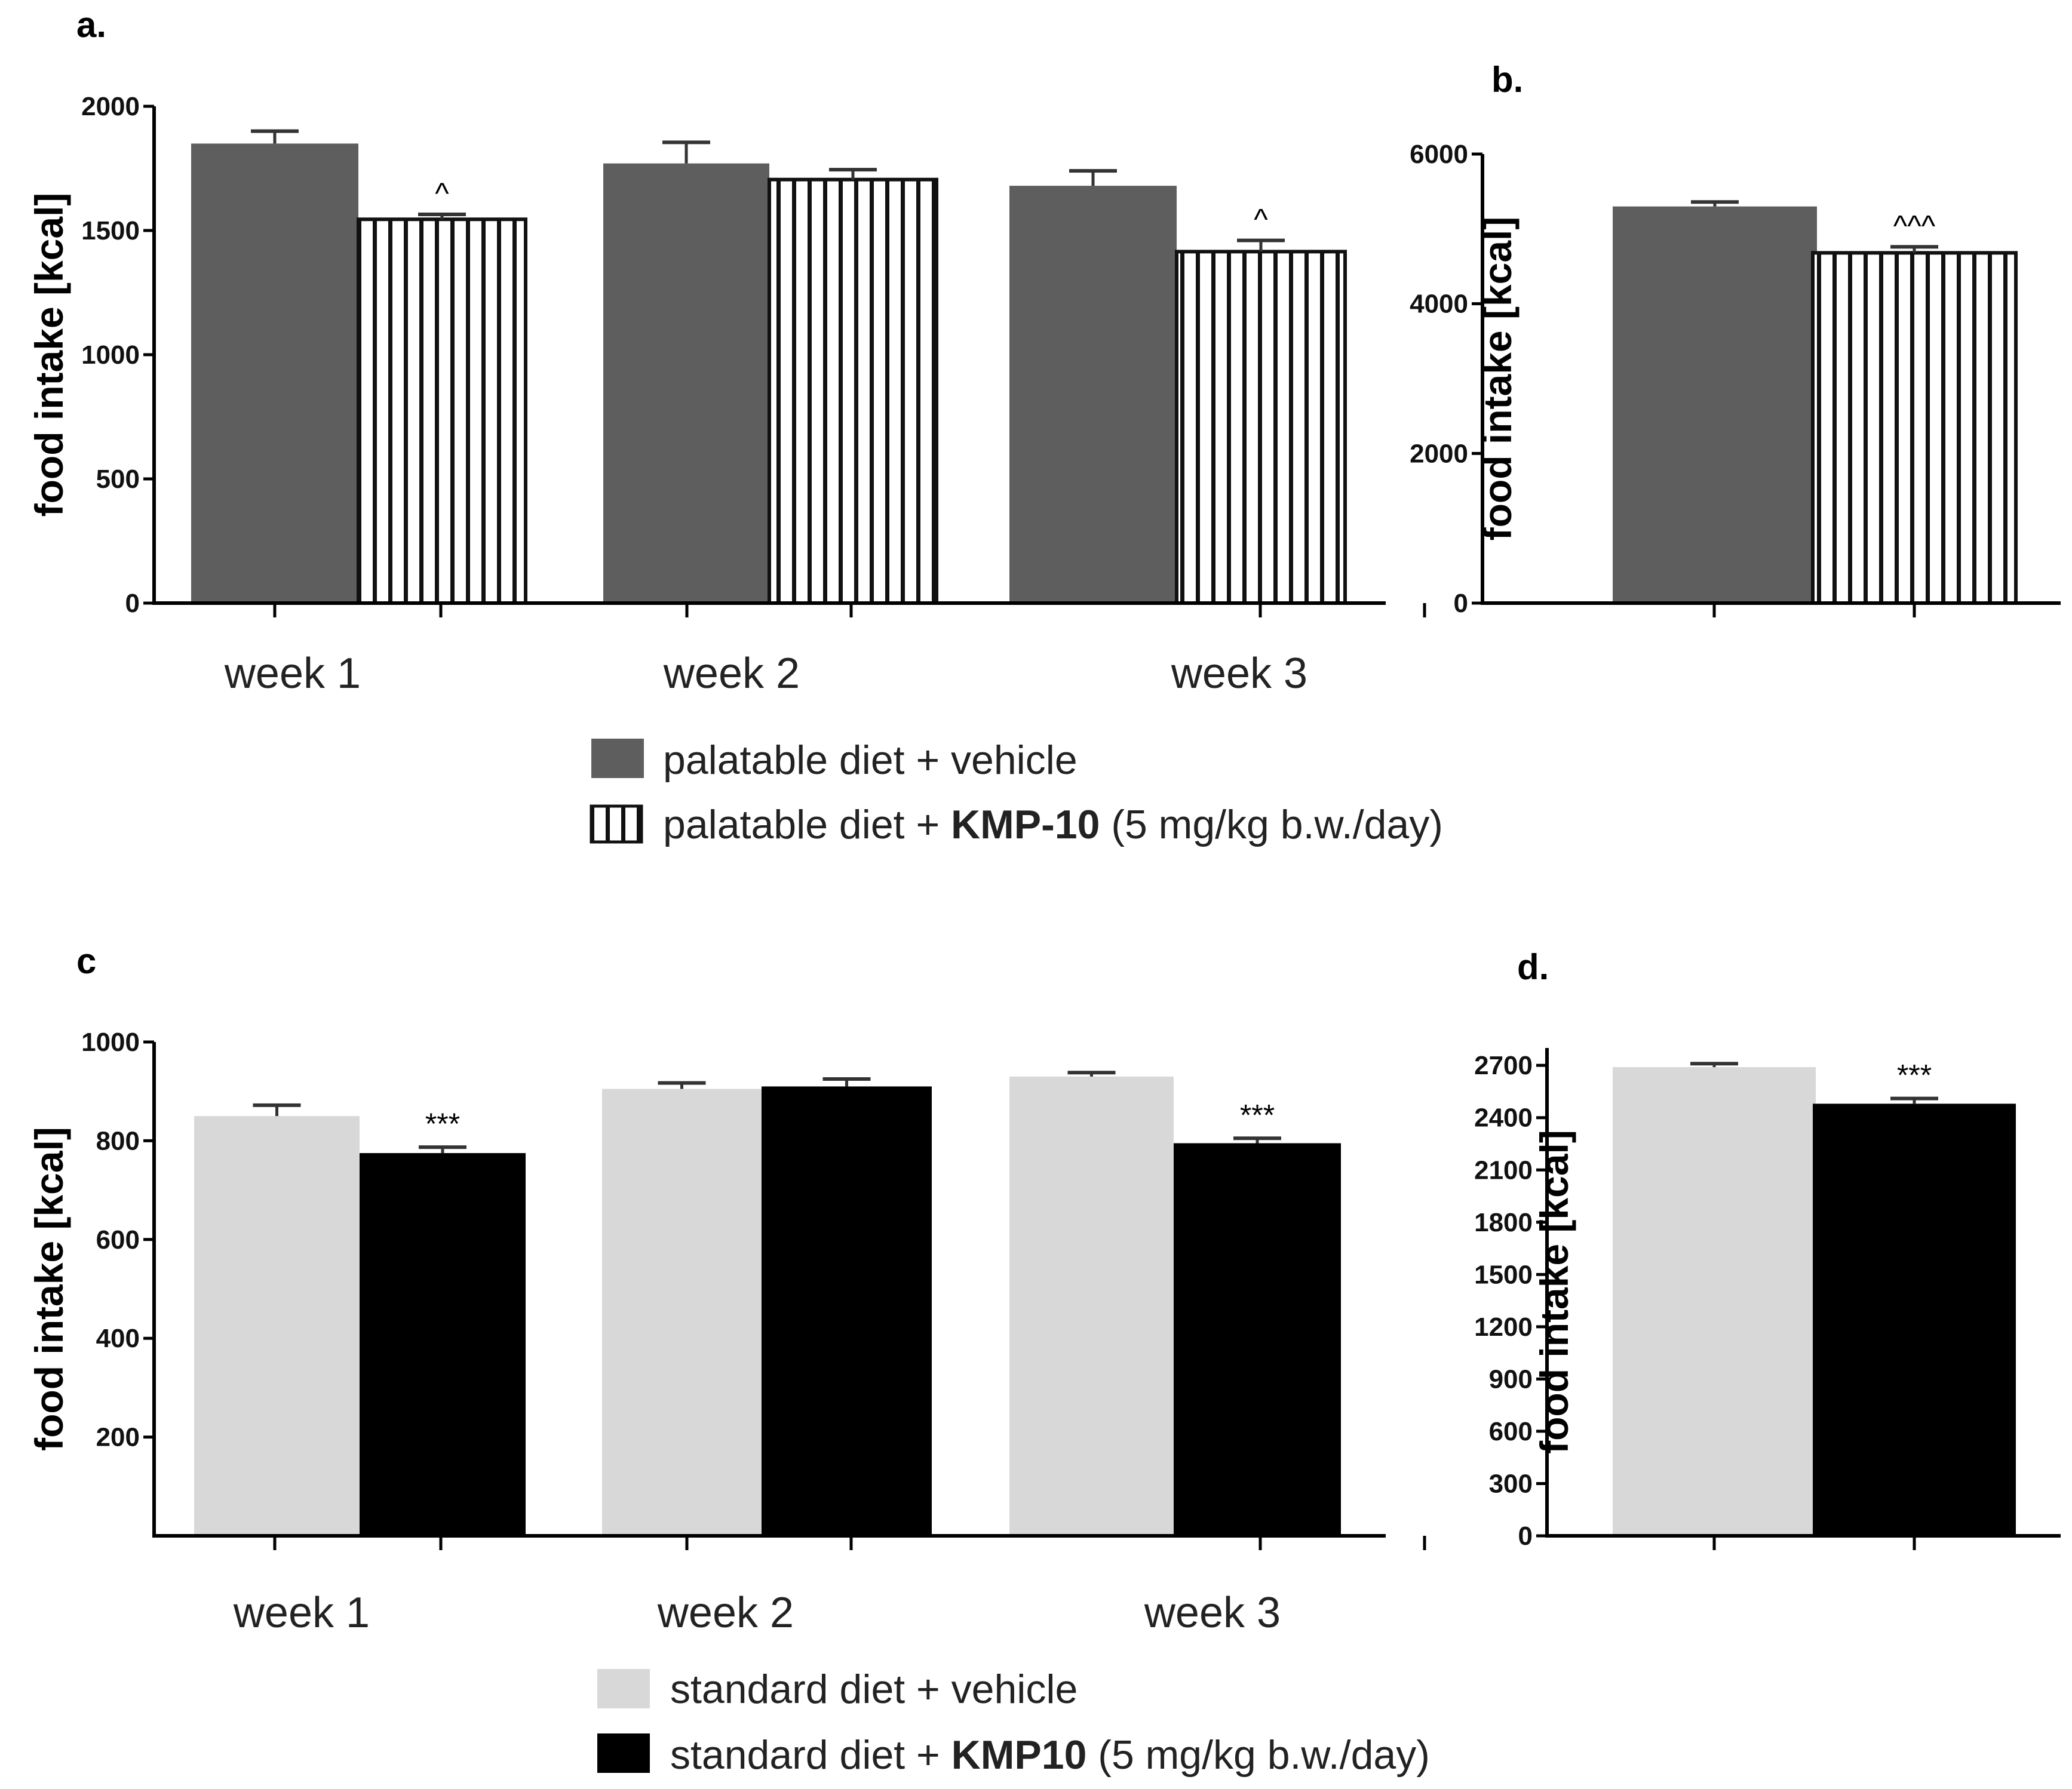  I want to click on panel-a-ytick-label-3: 1500, so click(110, 230).